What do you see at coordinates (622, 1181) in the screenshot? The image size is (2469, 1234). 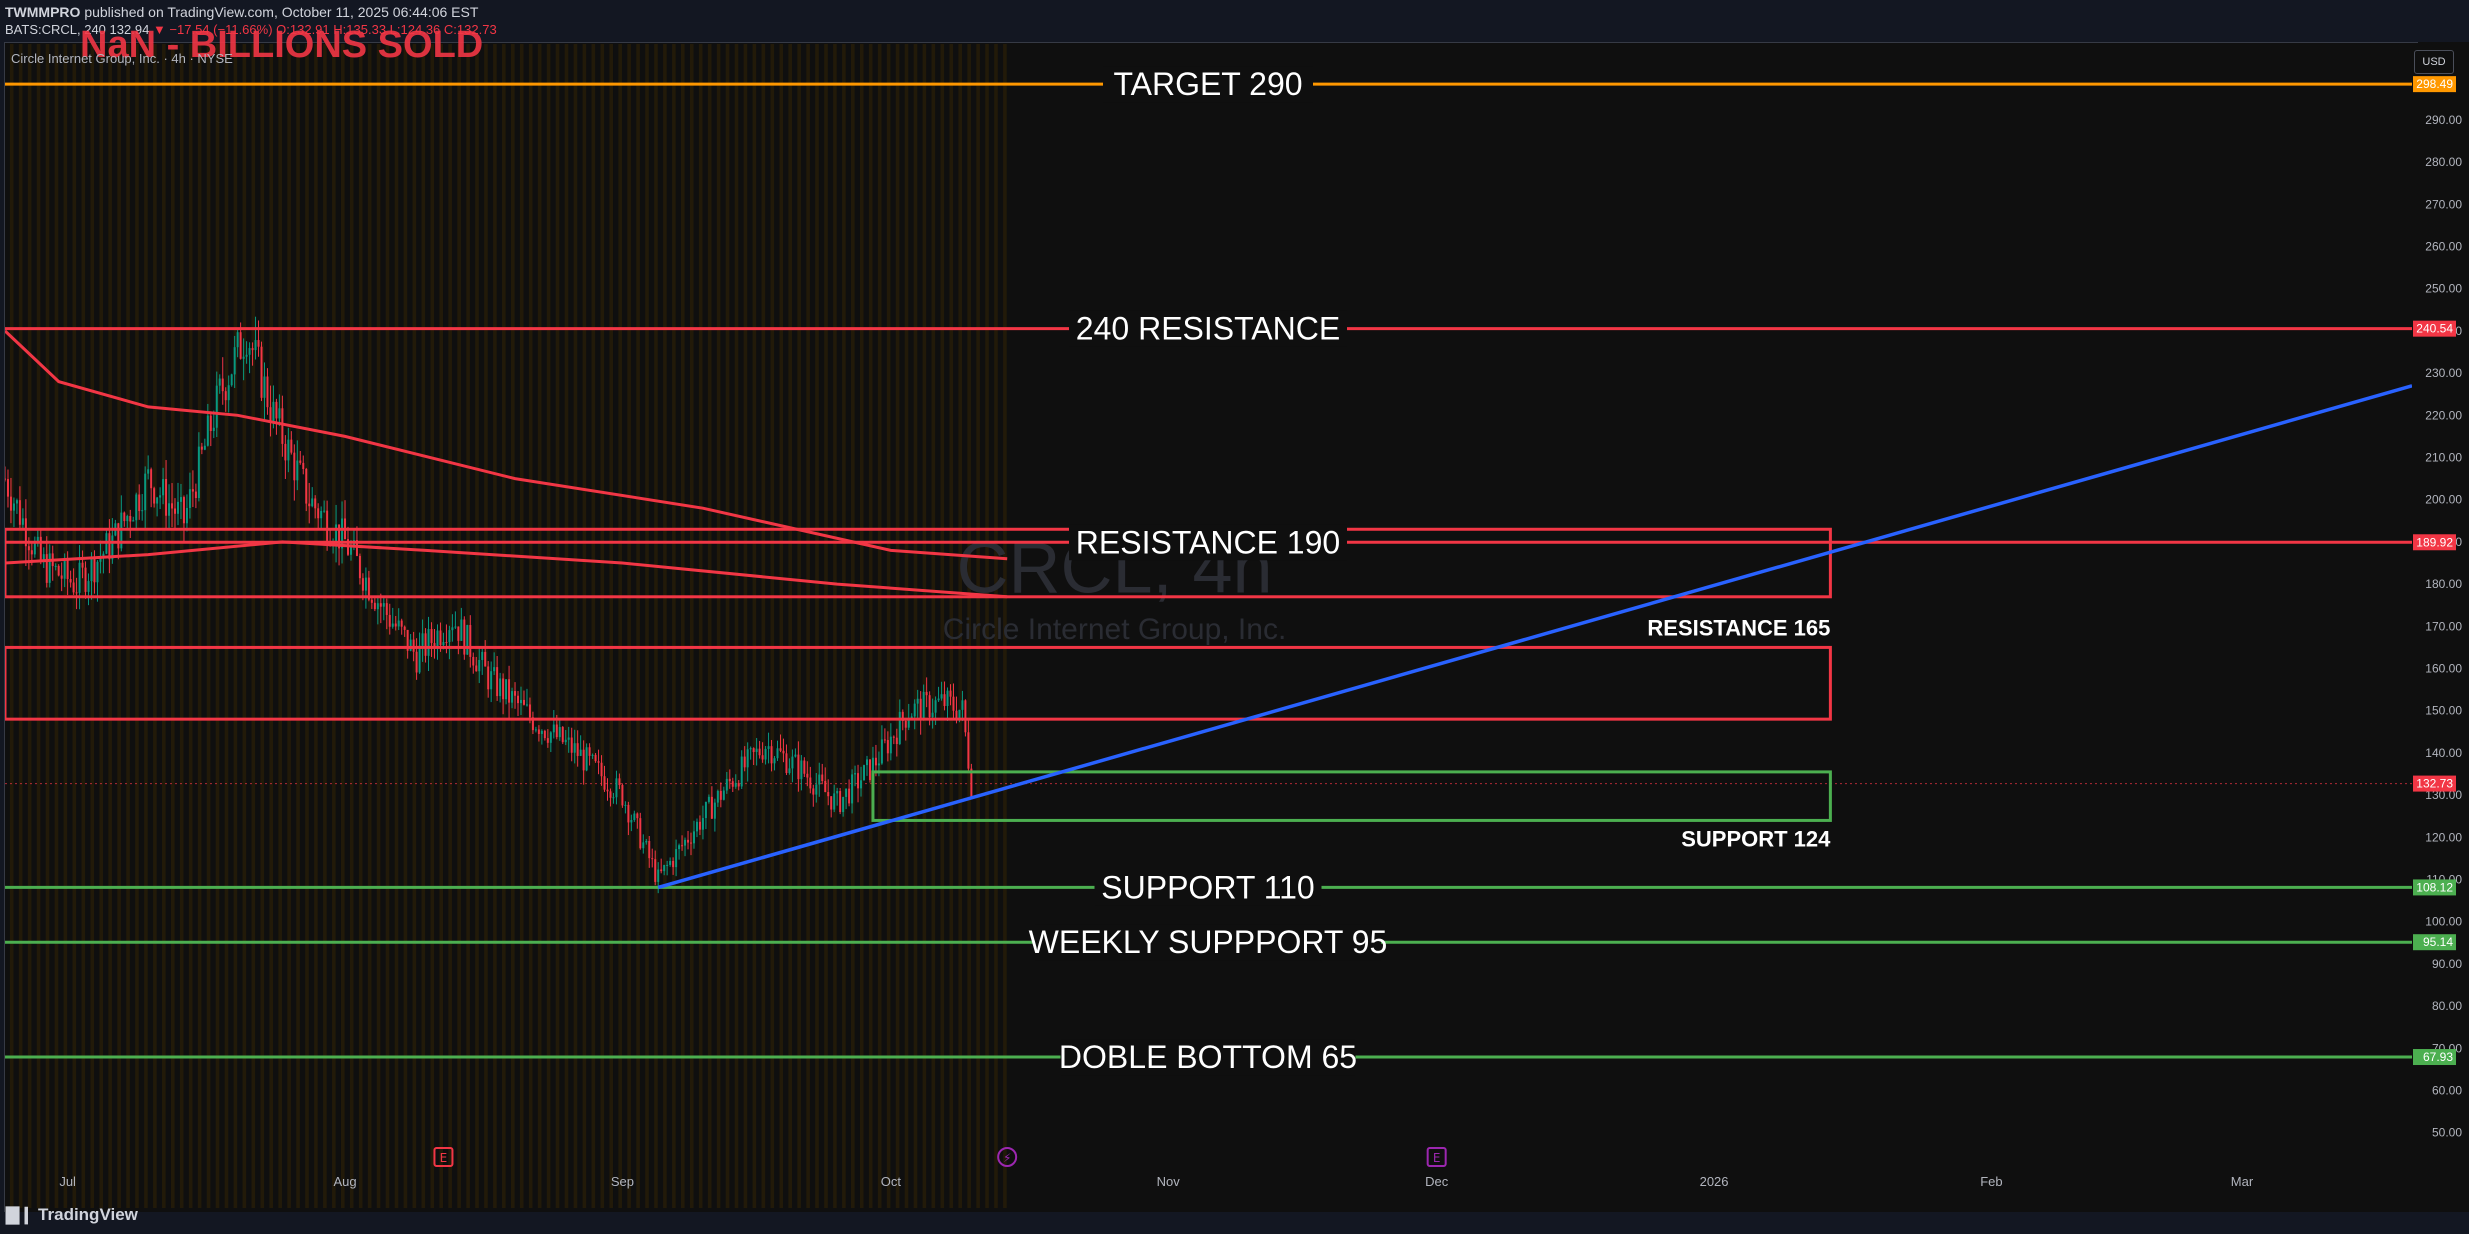 I see `x-tick-label: Sep` at bounding box center [622, 1181].